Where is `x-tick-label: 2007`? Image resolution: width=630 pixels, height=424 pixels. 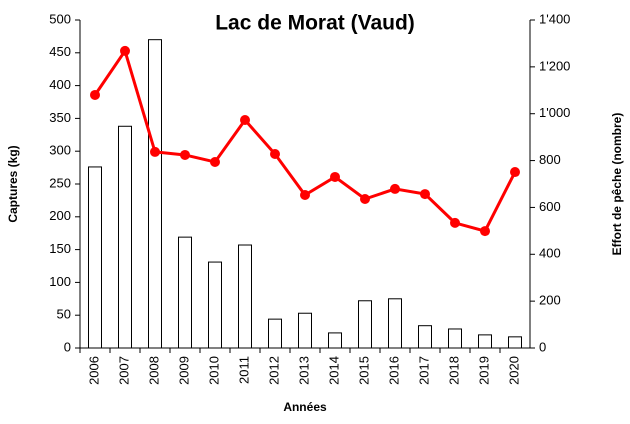 x-tick-label: 2007 is located at coordinates (123, 370).